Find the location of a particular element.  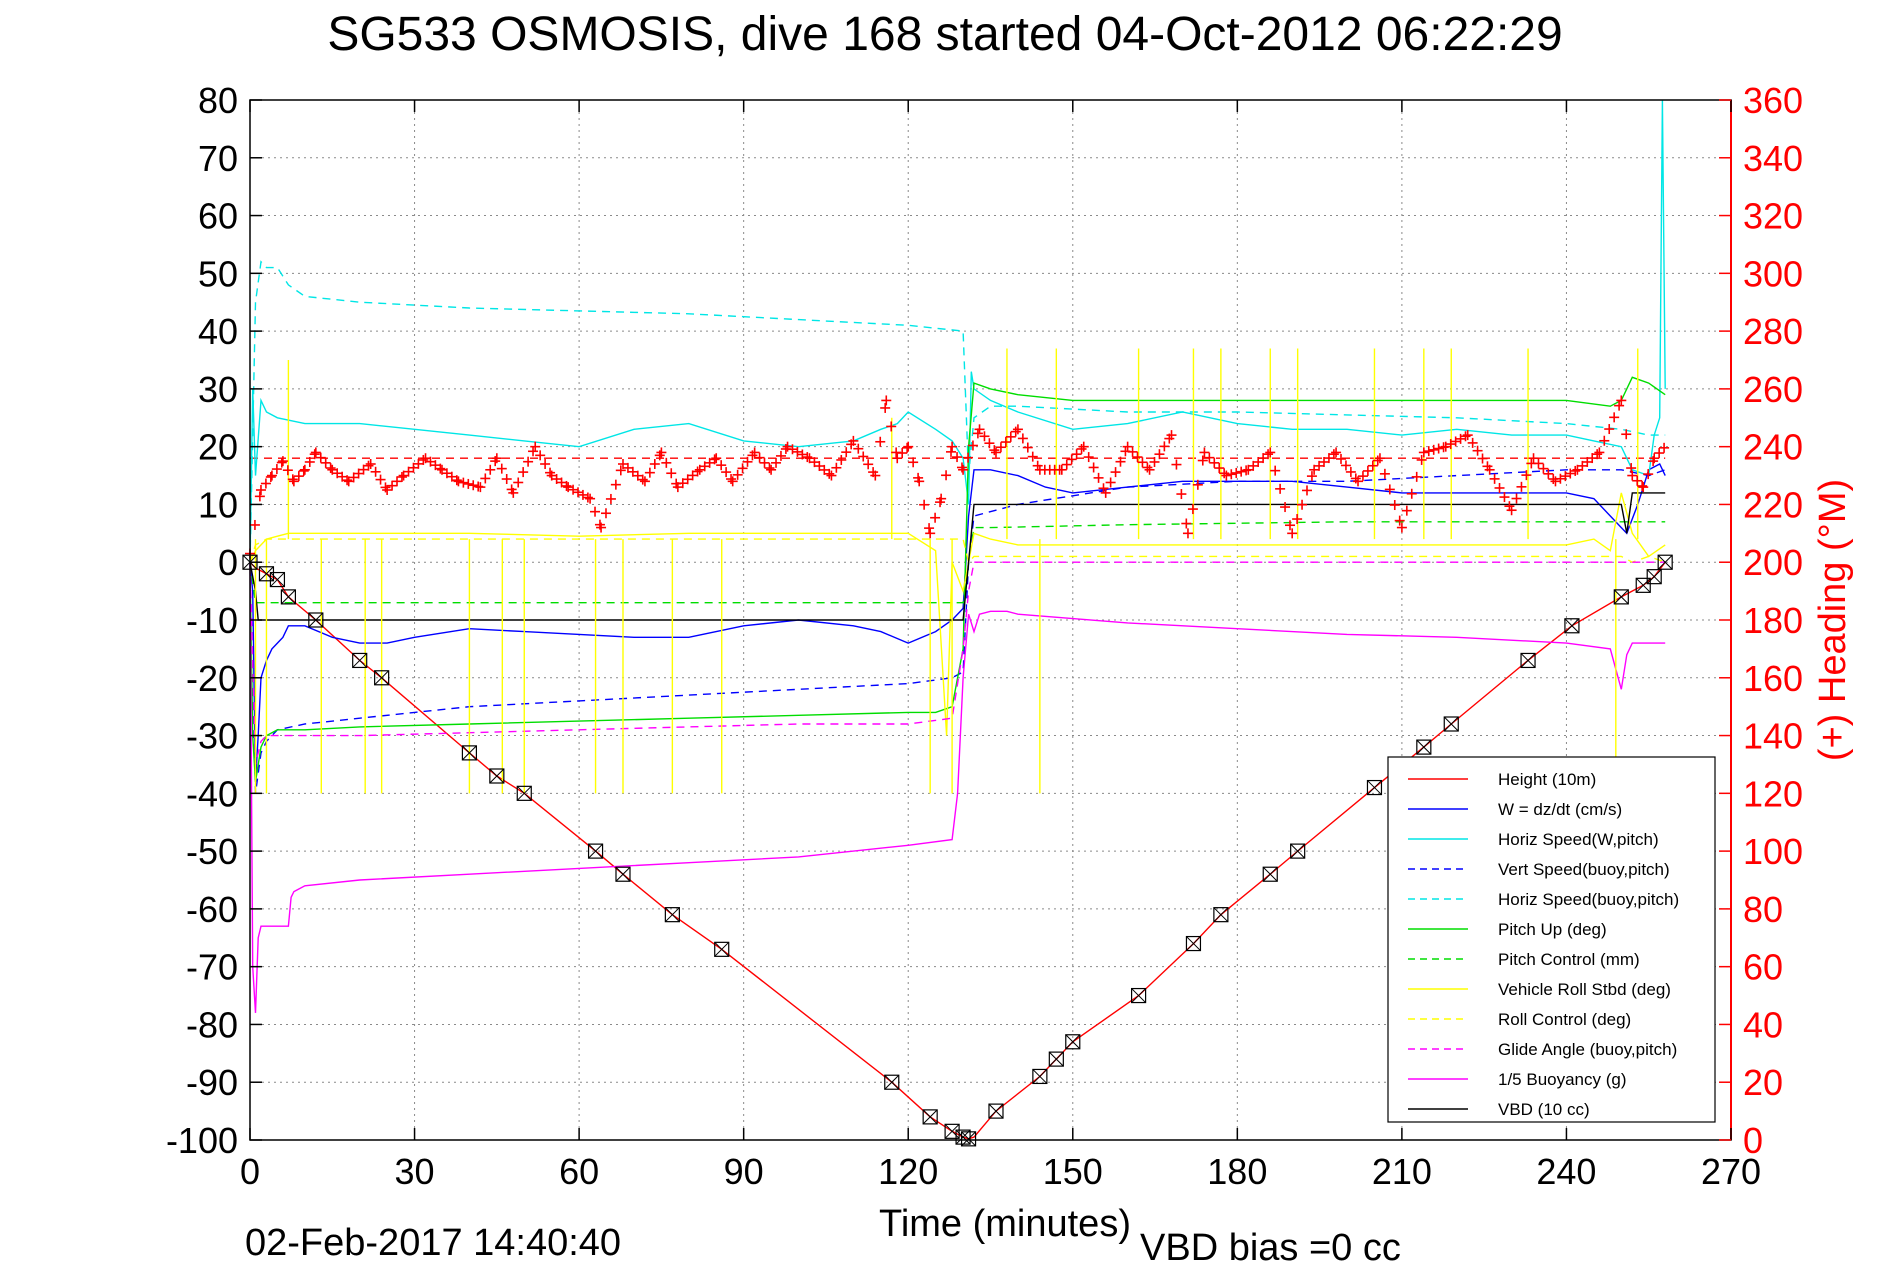

legend-label: Vert Speed(buoy,pitch) is located at coordinates (1584, 869).